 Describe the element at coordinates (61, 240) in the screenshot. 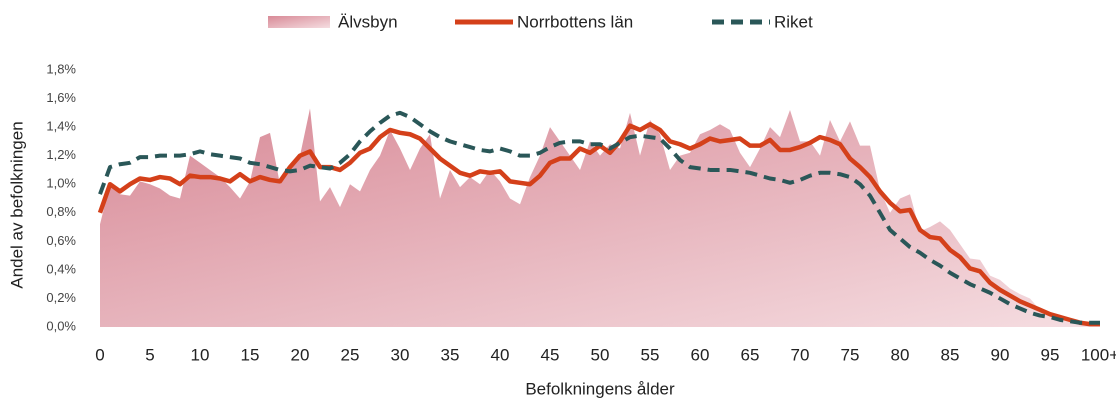

I see `y-tick-label: 0,6%` at that location.